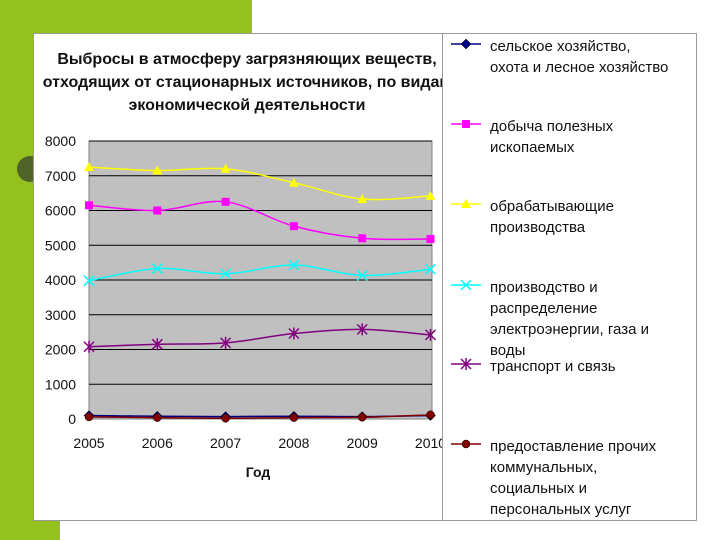 This screenshot has width=720, height=540. I want to click on y-tick-label: 8000, so click(60, 141).